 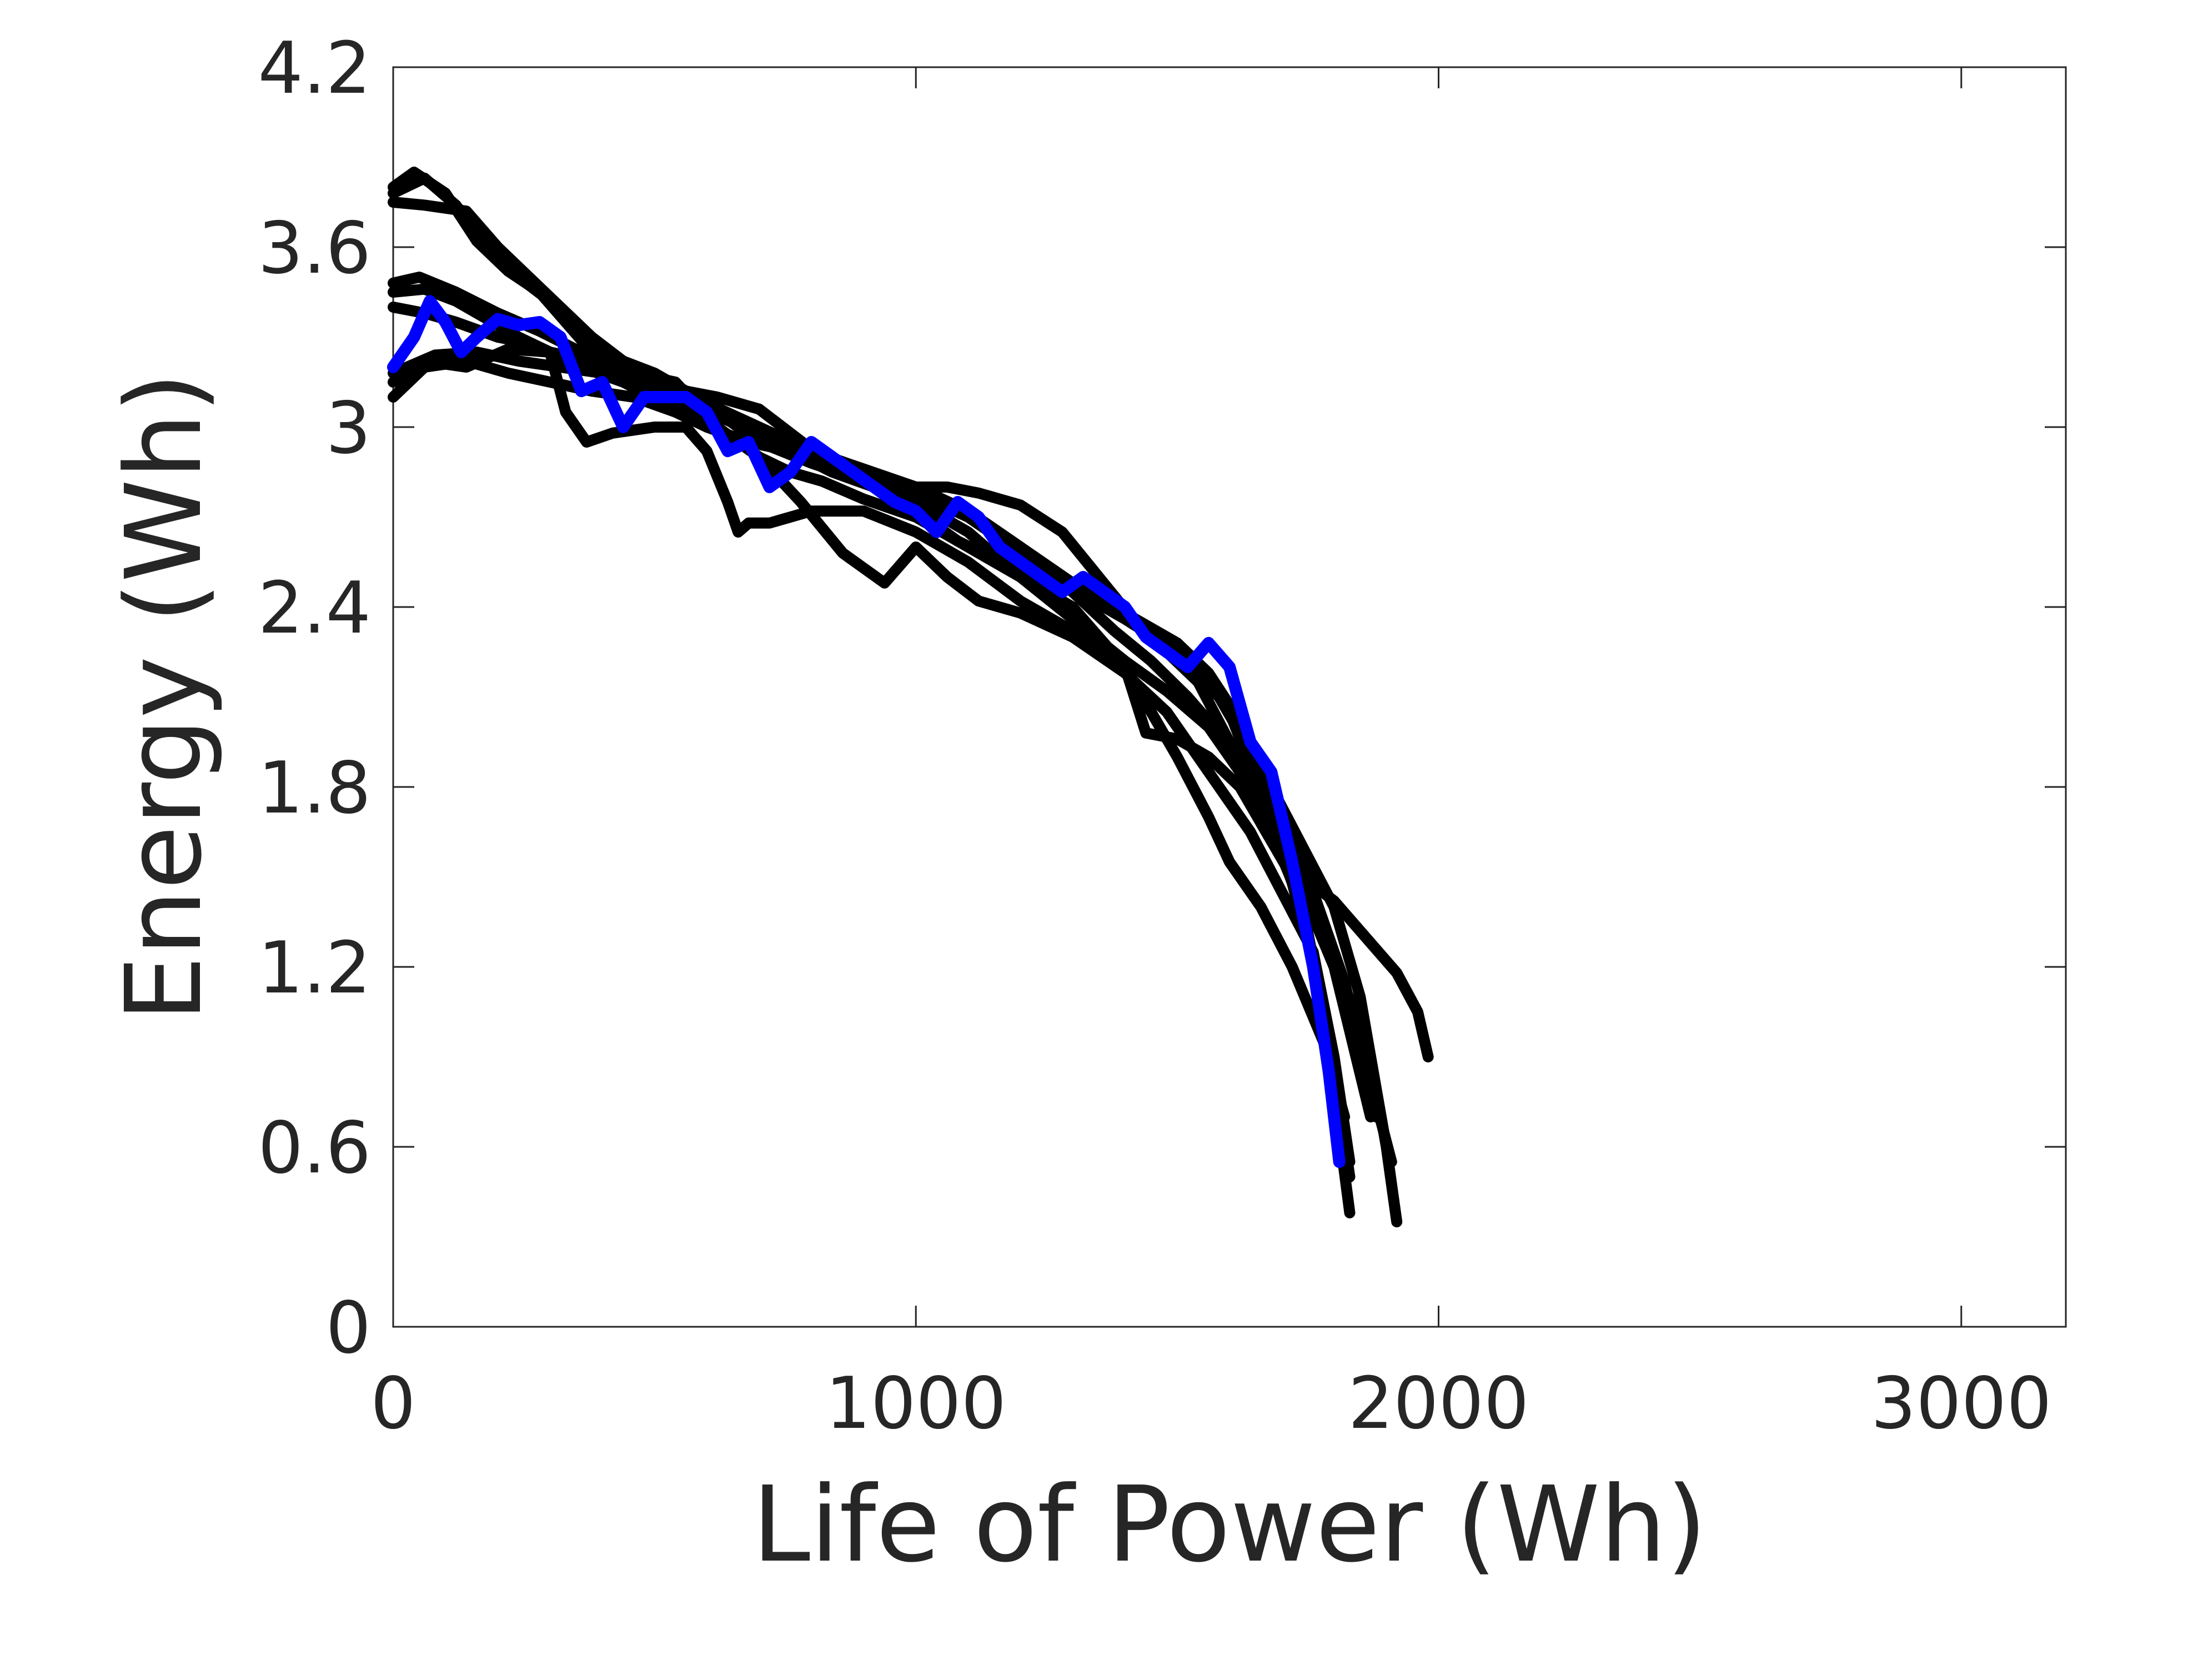 I want to click on y-tick-label: 1.2, so click(x=314, y=968).